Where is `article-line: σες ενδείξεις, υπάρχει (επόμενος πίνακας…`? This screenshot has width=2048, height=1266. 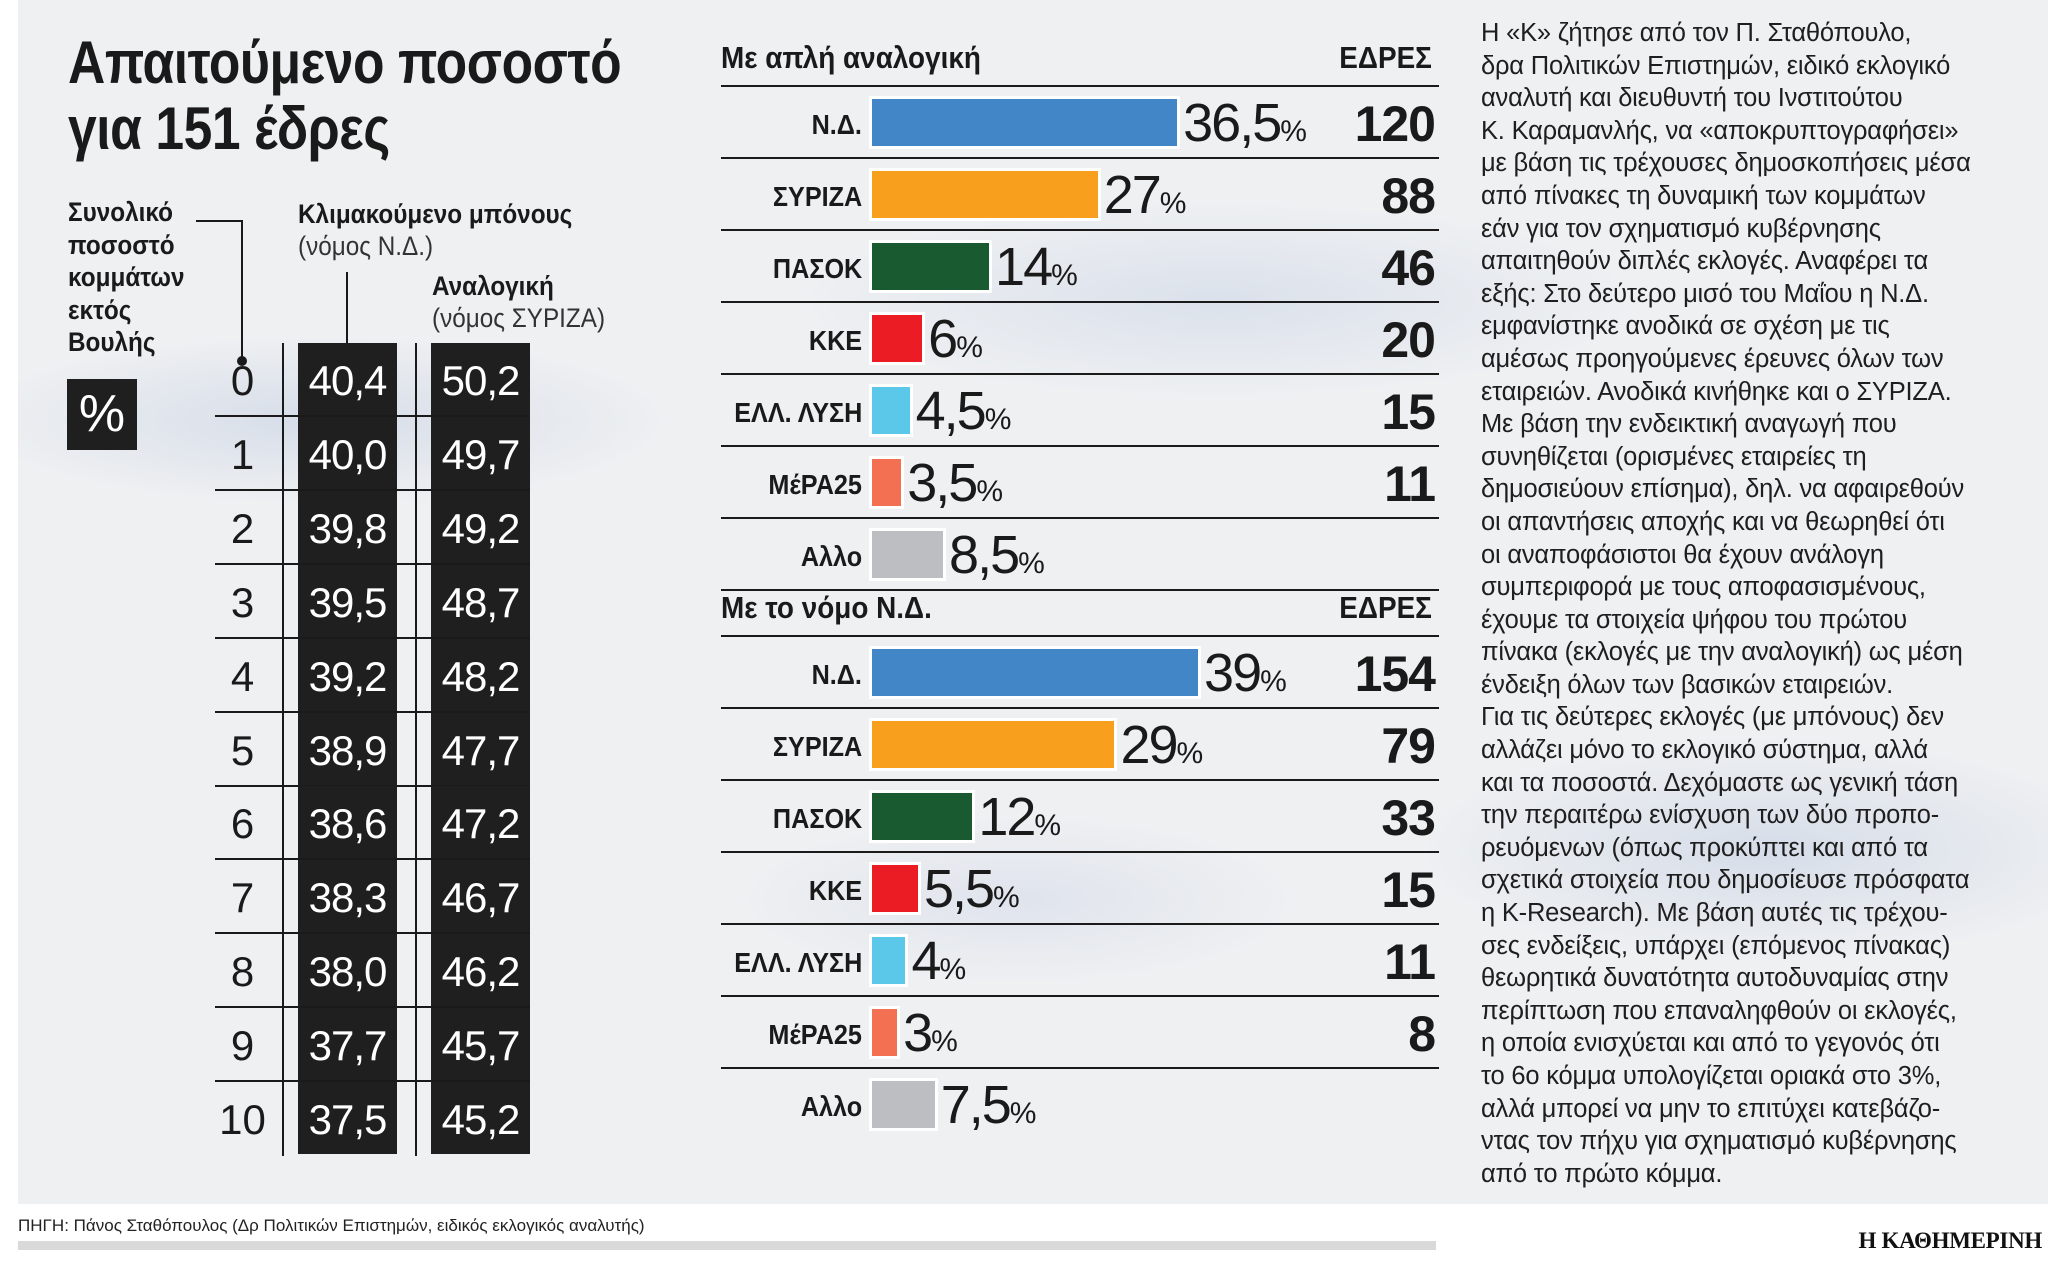 article-line: σες ενδείξεις, υπάρχει (επόμενος πίνακας… is located at coordinates (1716, 945).